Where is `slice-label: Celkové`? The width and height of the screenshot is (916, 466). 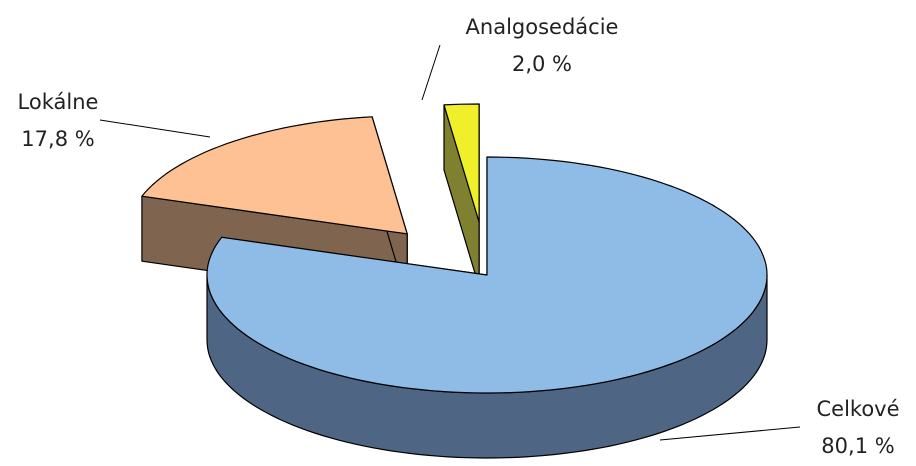 slice-label: Celkové is located at coordinates (857, 409).